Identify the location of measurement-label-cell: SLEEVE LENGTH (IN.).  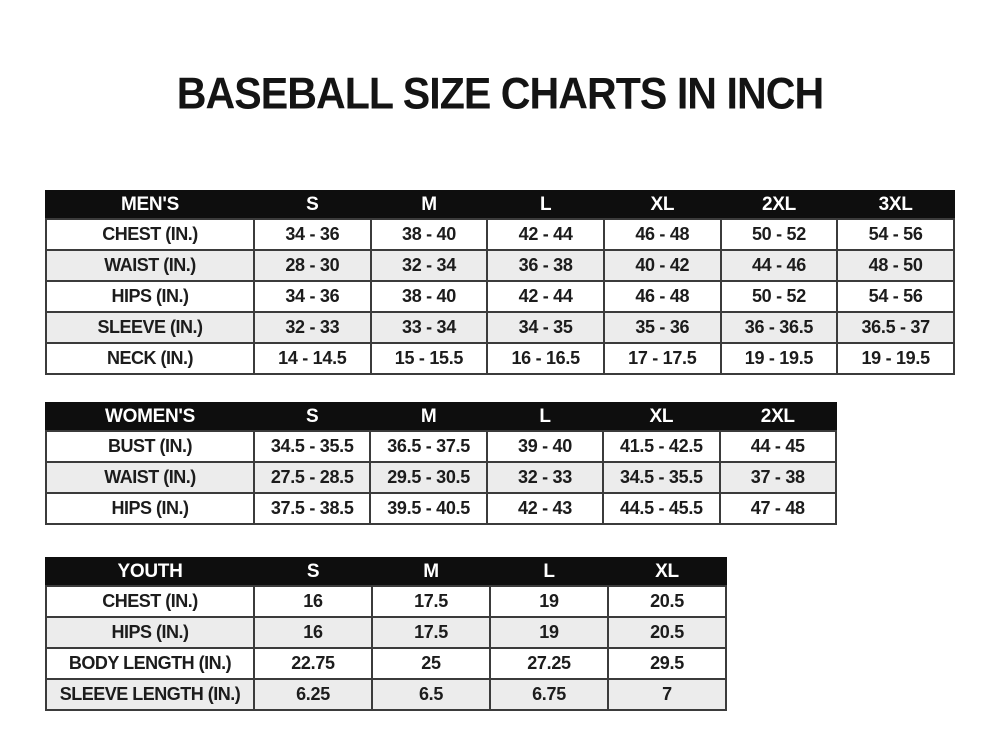
(150, 694).